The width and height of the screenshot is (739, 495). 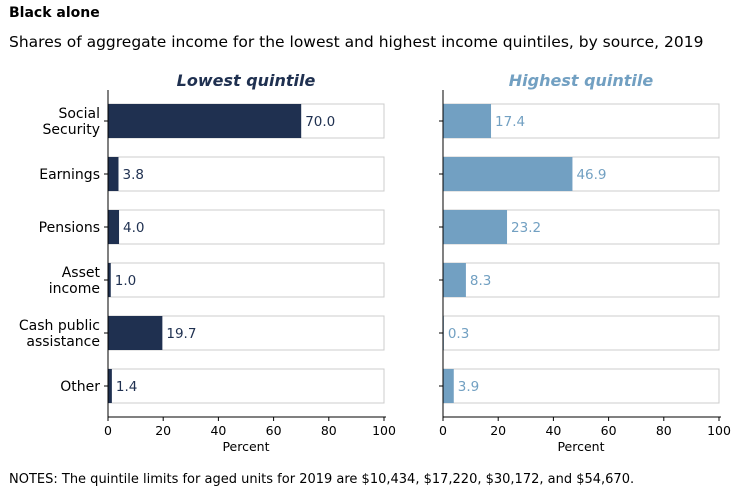 What do you see at coordinates (75, 281) in the screenshot?
I see `category-label: Asset income` at bounding box center [75, 281].